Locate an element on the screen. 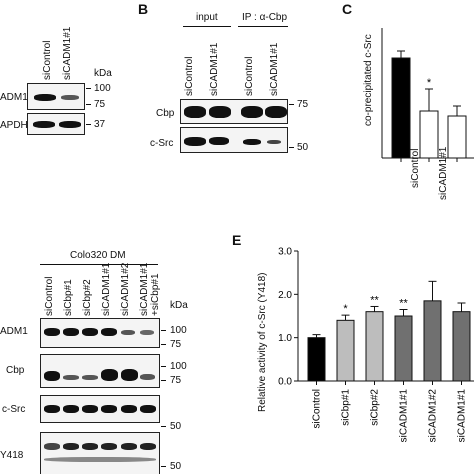  blot-a-gapdh is located at coordinates (56, 124).